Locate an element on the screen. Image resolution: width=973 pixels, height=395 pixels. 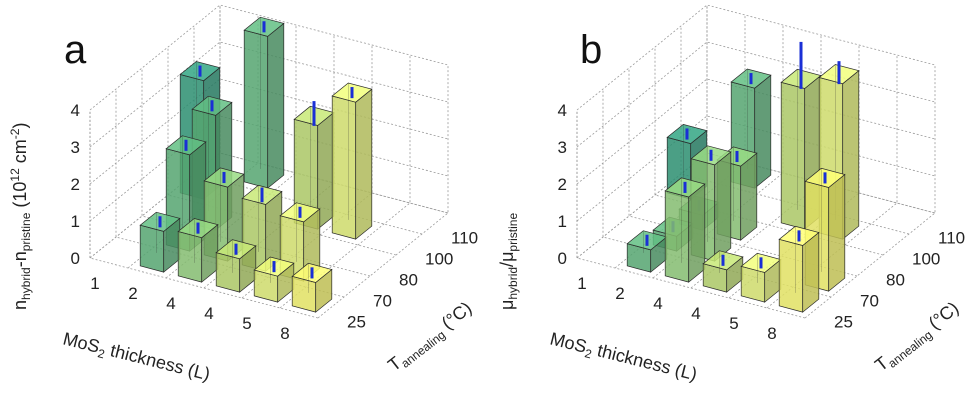
panel-letter: b is located at coordinates (591, 50).